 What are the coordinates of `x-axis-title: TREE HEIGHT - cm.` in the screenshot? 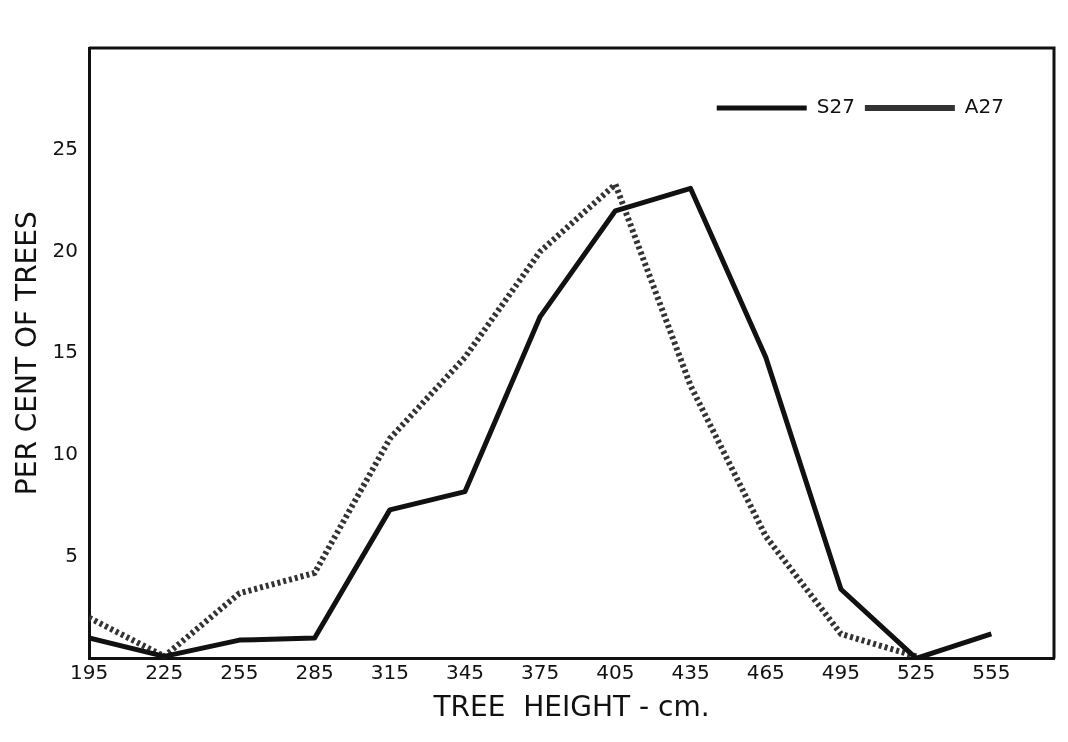 It's located at (571, 707).